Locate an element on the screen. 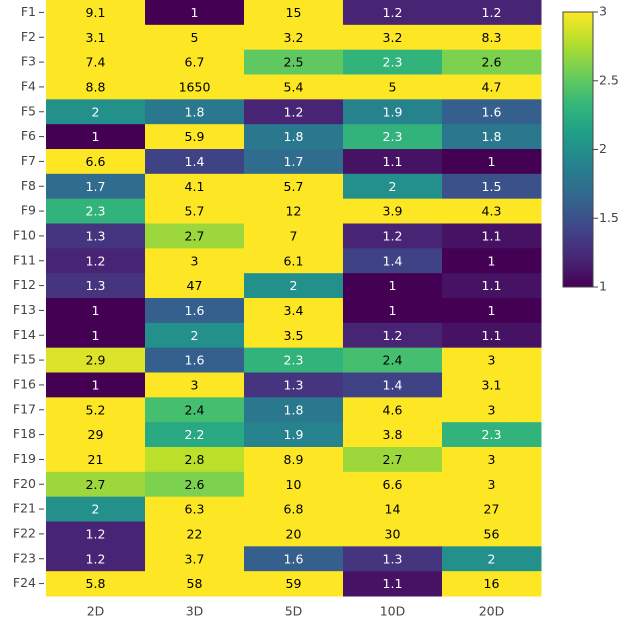 The image size is (621, 625). cell-label: 3.7 is located at coordinates (195, 558).